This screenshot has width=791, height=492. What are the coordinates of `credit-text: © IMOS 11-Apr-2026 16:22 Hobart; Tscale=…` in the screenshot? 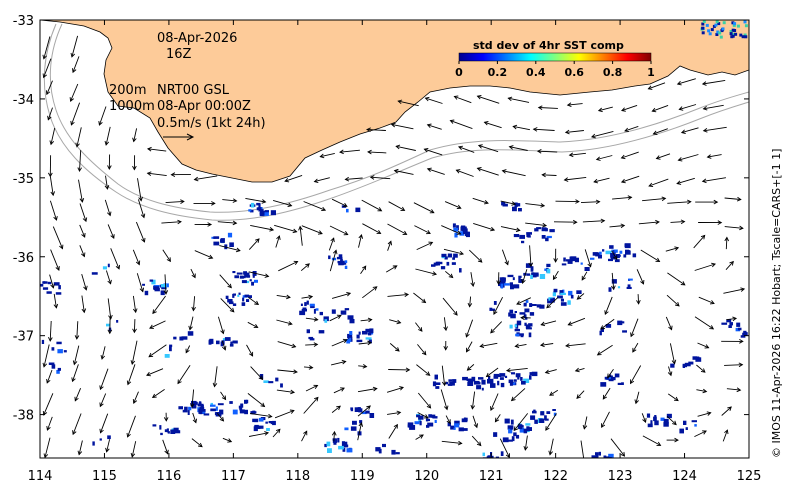 It's located at (776, 303).